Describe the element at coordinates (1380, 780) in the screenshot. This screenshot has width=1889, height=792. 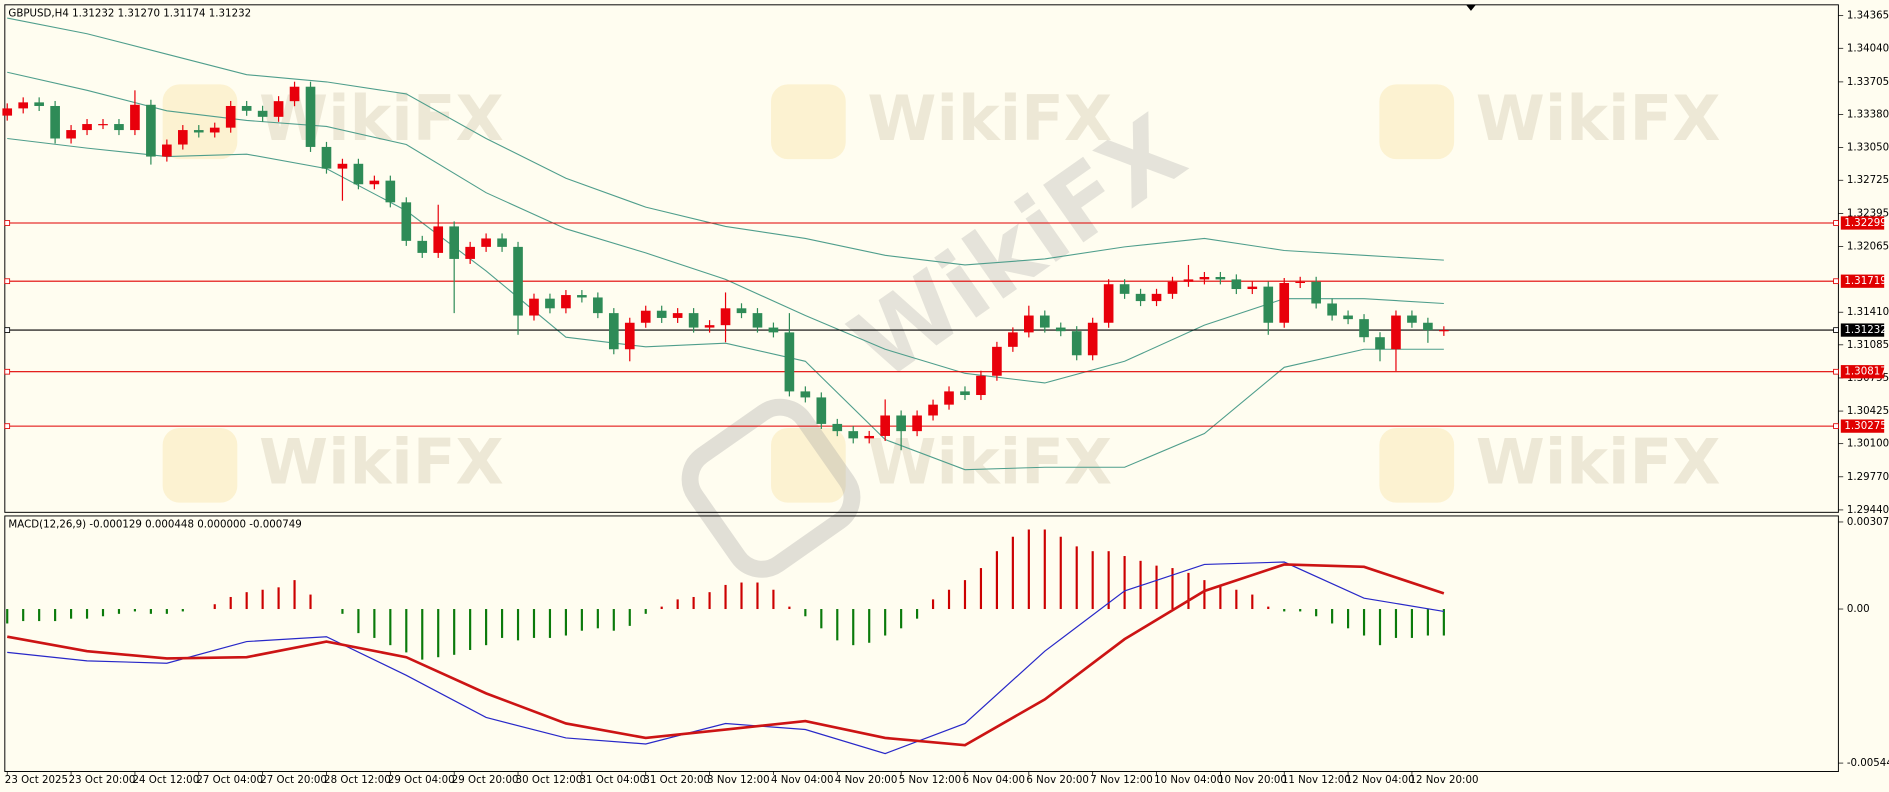
I see `x-tick-label: 12 Nov 04:00` at that location.